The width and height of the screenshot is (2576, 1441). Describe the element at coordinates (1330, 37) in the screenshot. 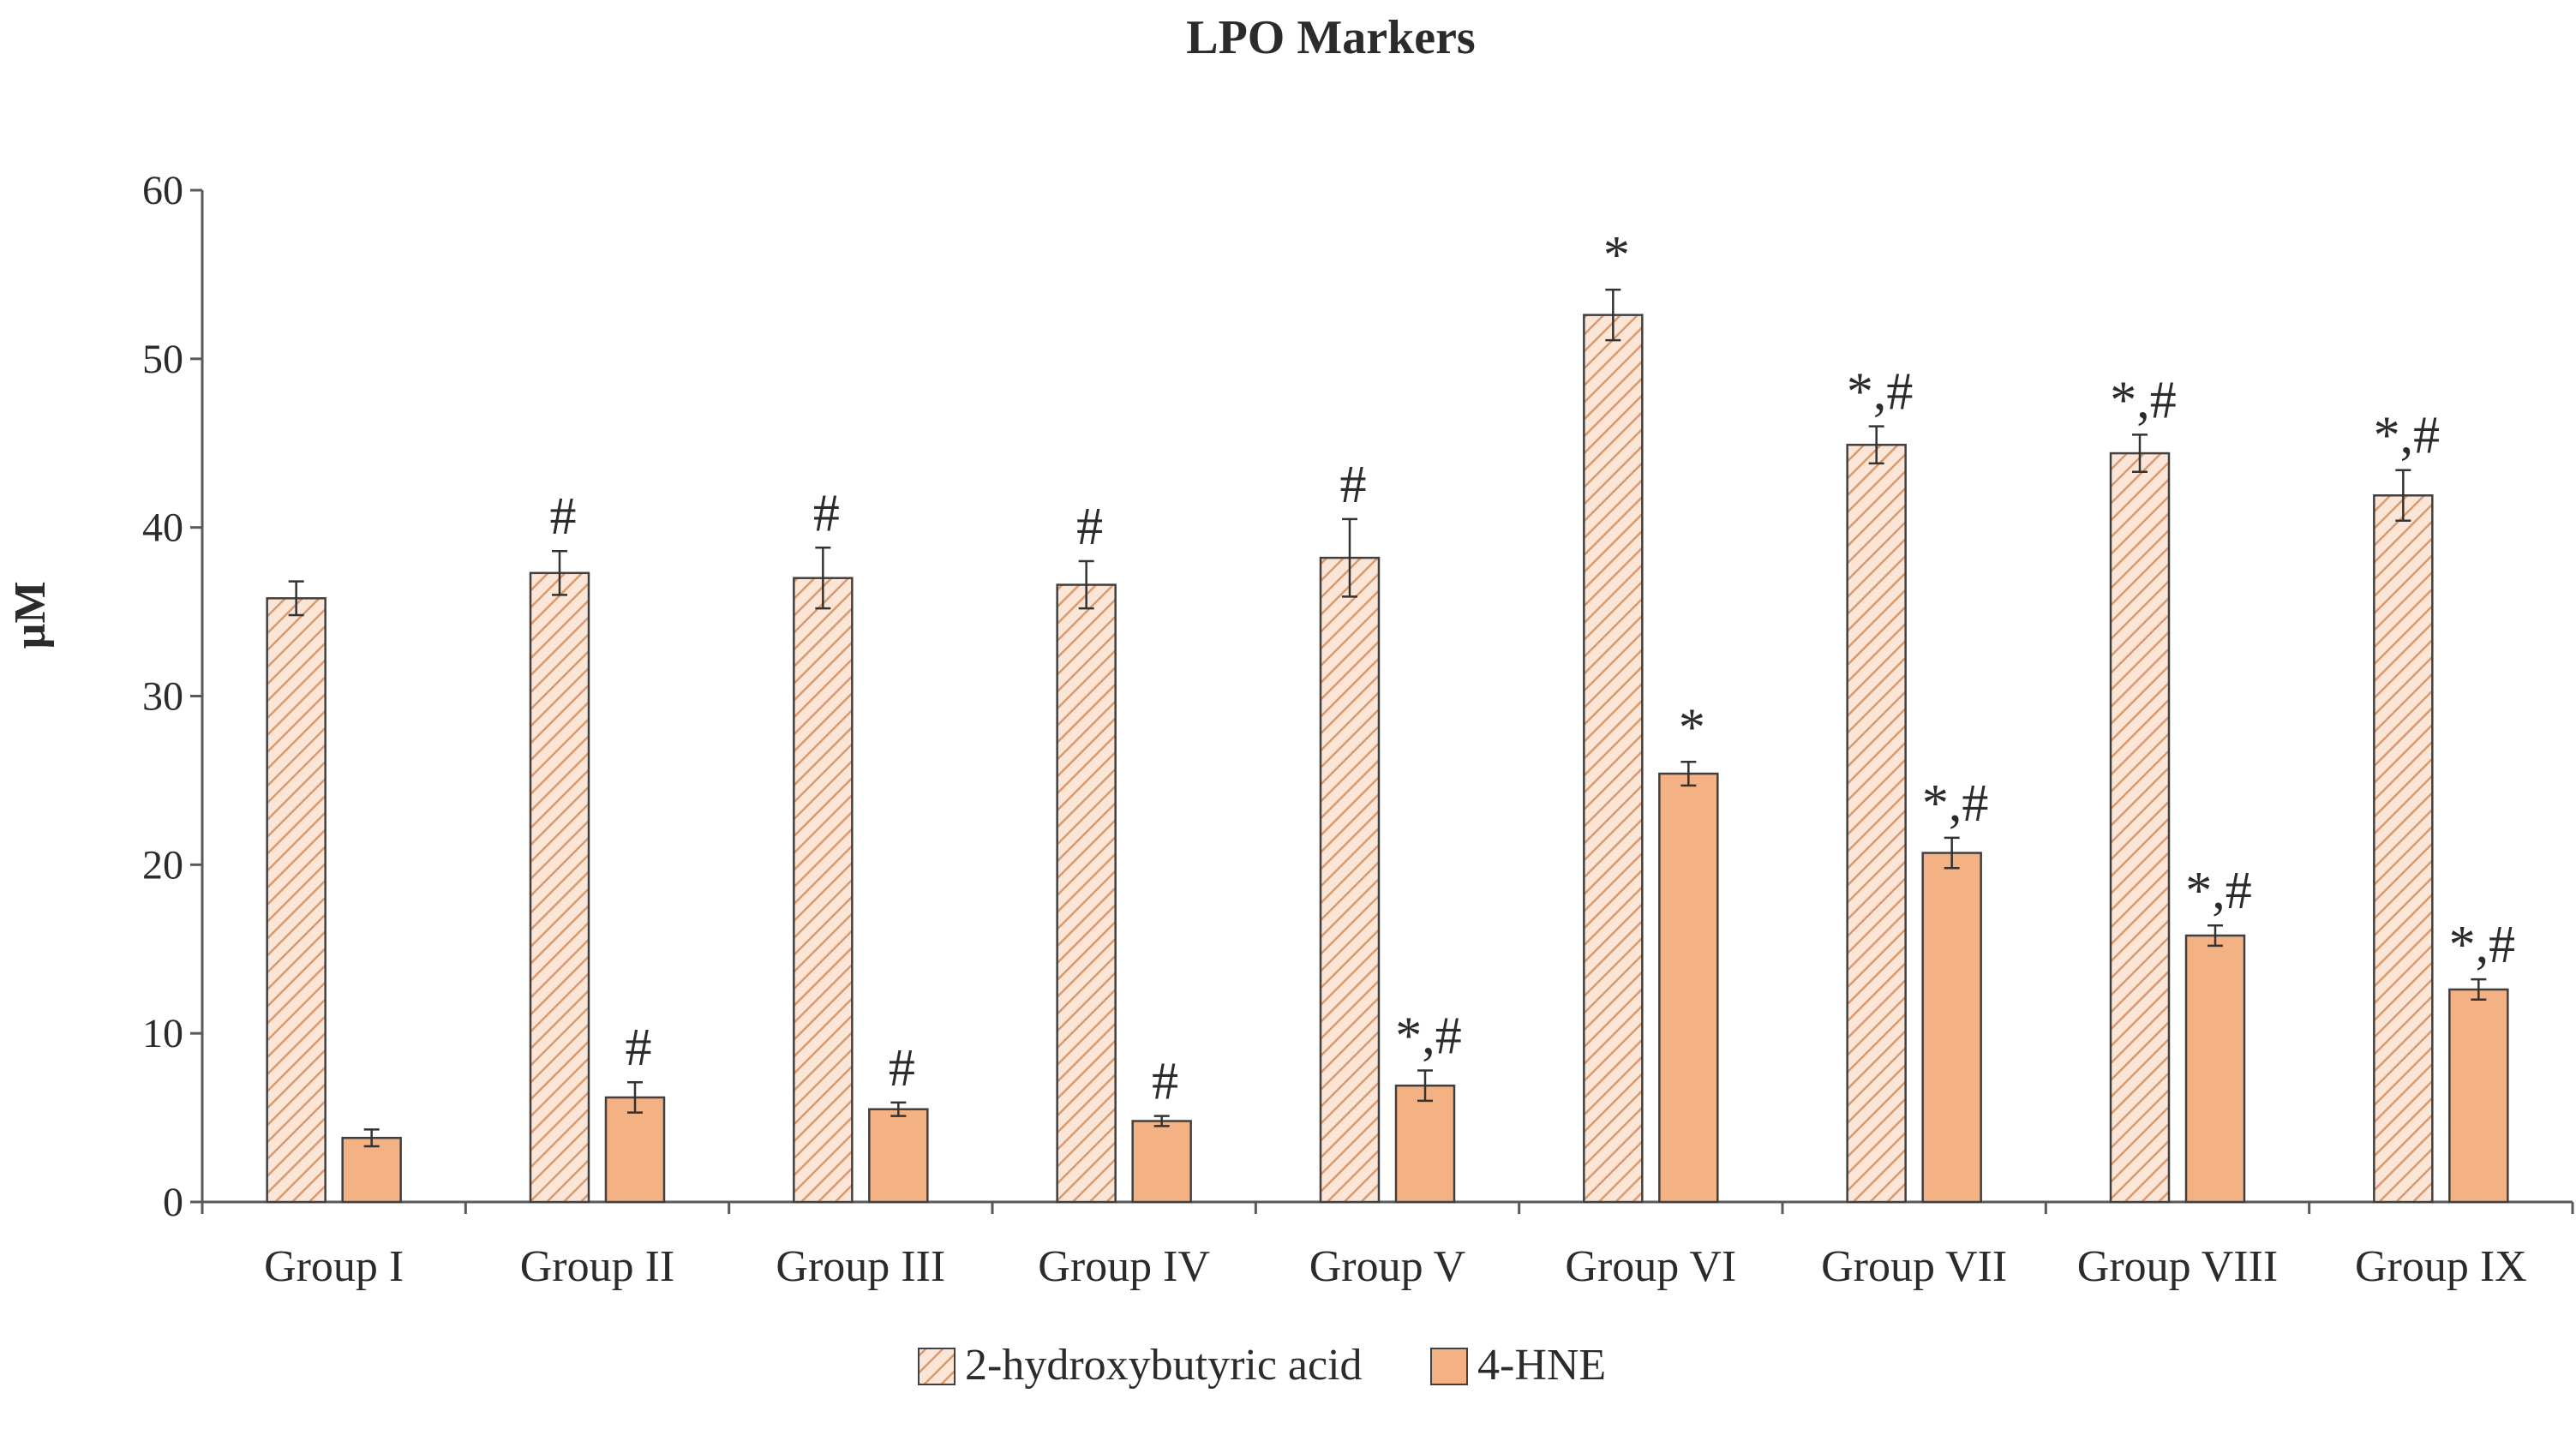

I see `chart-title: LPO Markers` at that location.